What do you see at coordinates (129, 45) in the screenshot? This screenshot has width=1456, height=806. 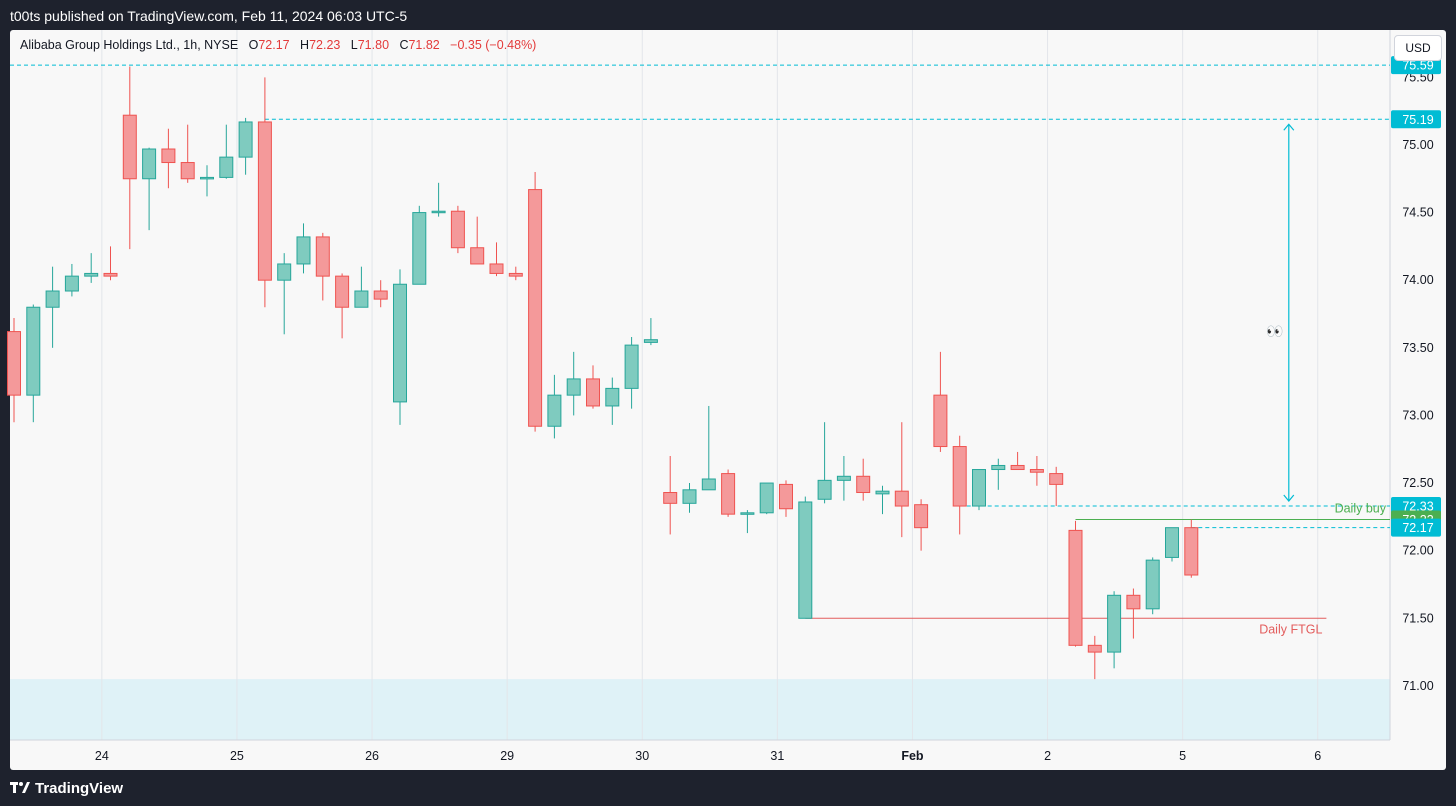 I see `symbol-name: Alibaba Group Holdings Ltd., 1h, NYSE` at bounding box center [129, 45].